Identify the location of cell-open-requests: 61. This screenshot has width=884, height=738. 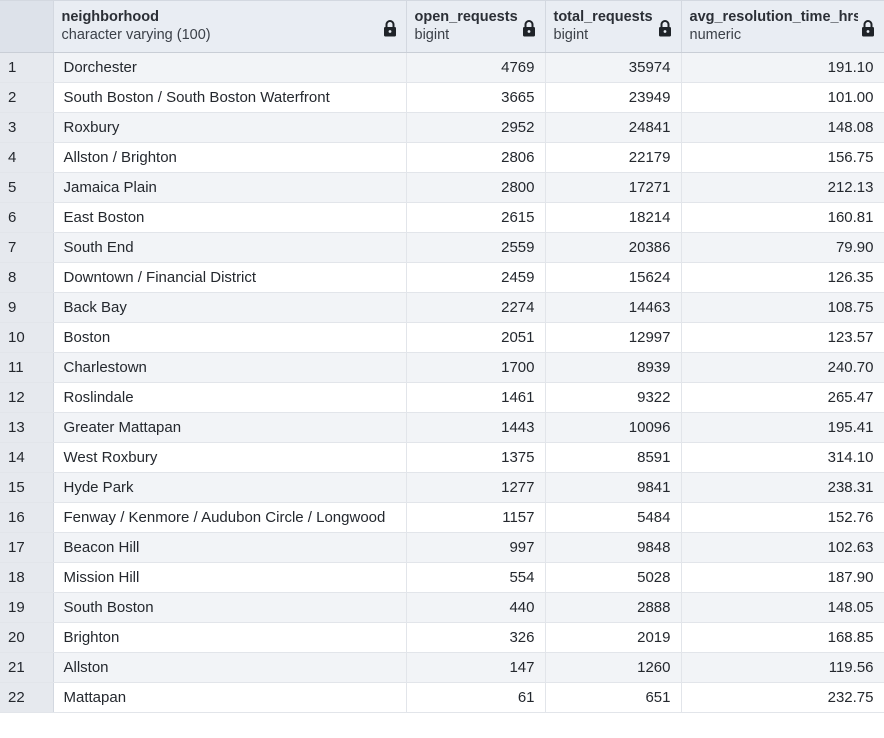
(476, 697).